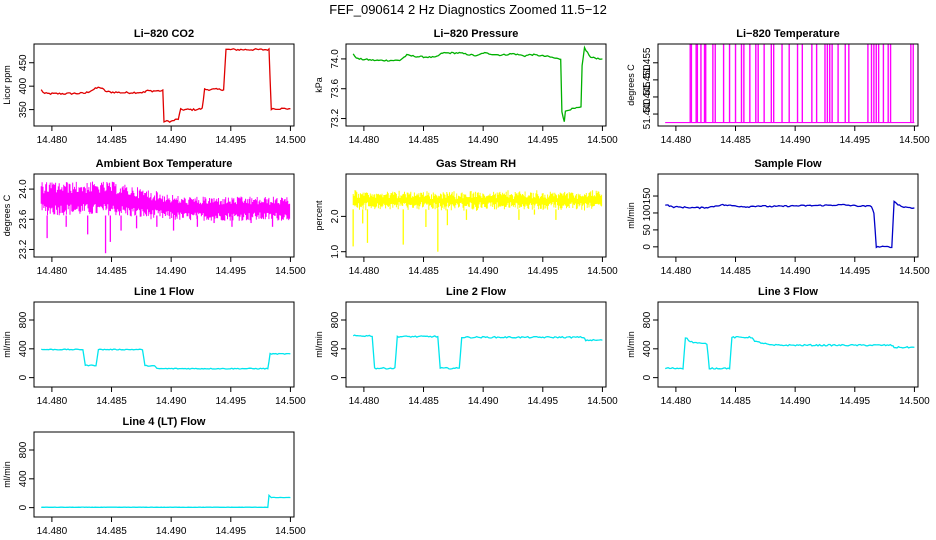 This screenshot has height=540, width=936. Describe the element at coordinates (335, 89) in the screenshot. I see `y-tick-label: 73.6` at that location.